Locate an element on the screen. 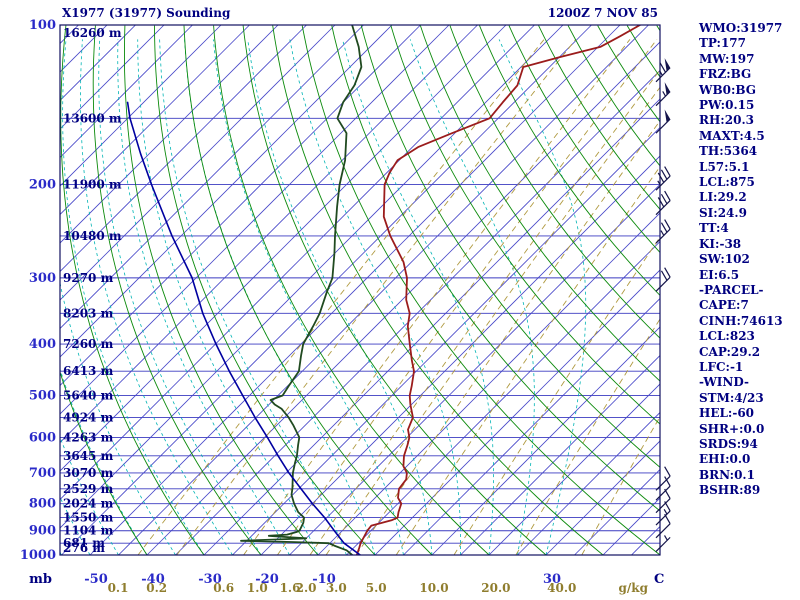 Image resolution: width=800 pixels, height=600 pixels. axis-label: -40 is located at coordinates (153, 579).